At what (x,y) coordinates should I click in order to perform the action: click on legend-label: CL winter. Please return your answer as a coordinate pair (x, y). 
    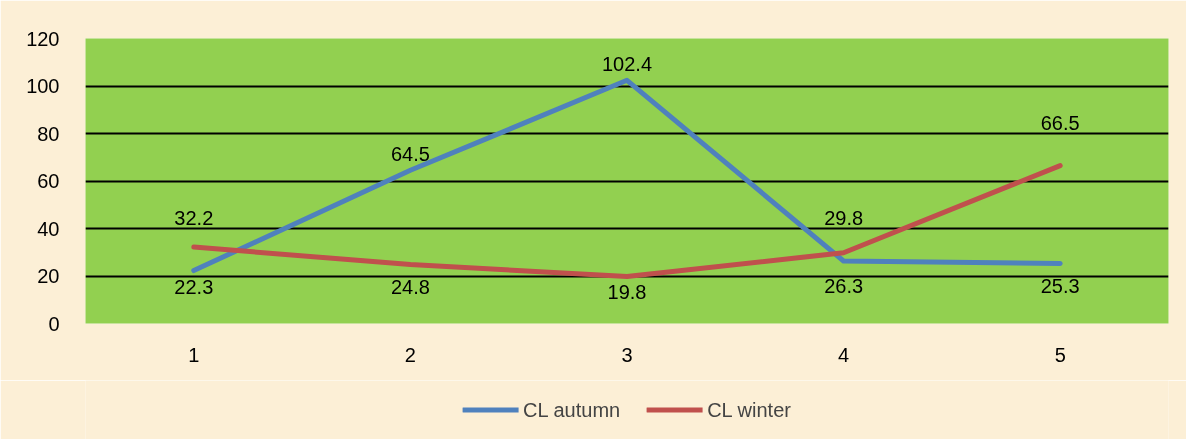
    Looking at the image, I should click on (749, 409).